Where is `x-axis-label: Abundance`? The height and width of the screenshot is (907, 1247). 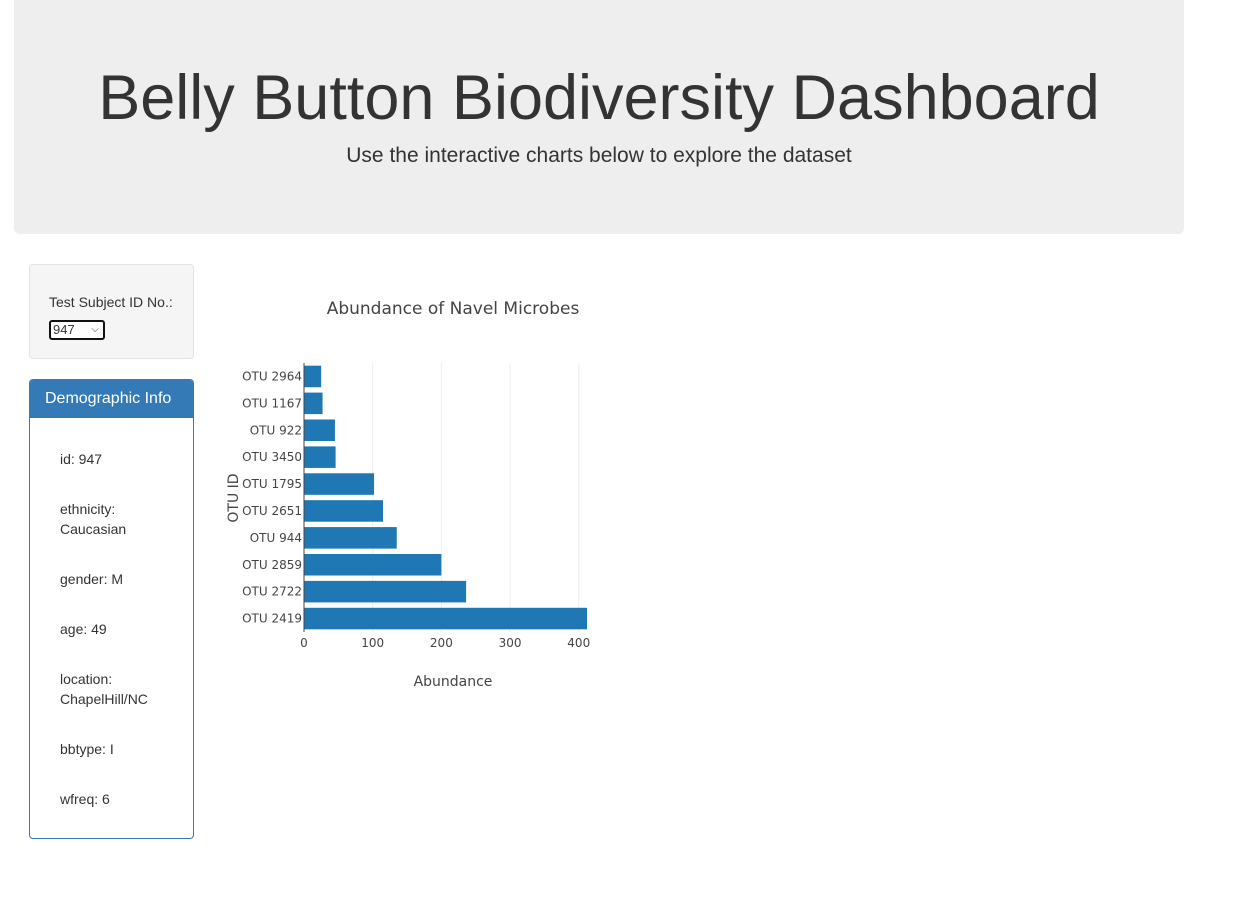 x-axis-label: Abundance is located at coordinates (453, 682).